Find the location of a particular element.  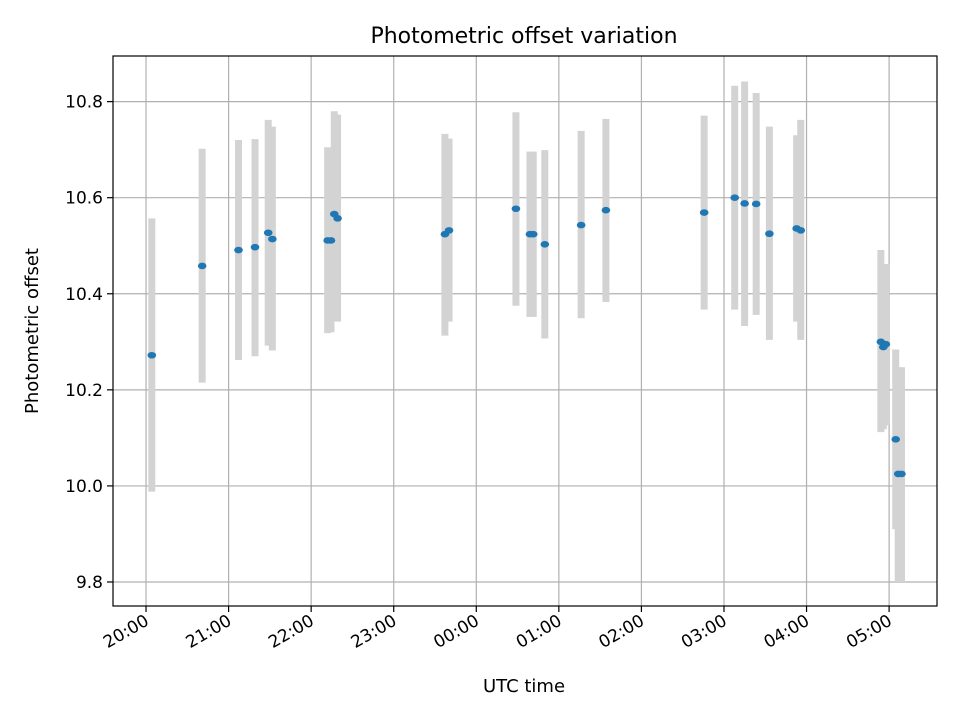

y-tick-label: 10.8 is located at coordinates (84, 103).